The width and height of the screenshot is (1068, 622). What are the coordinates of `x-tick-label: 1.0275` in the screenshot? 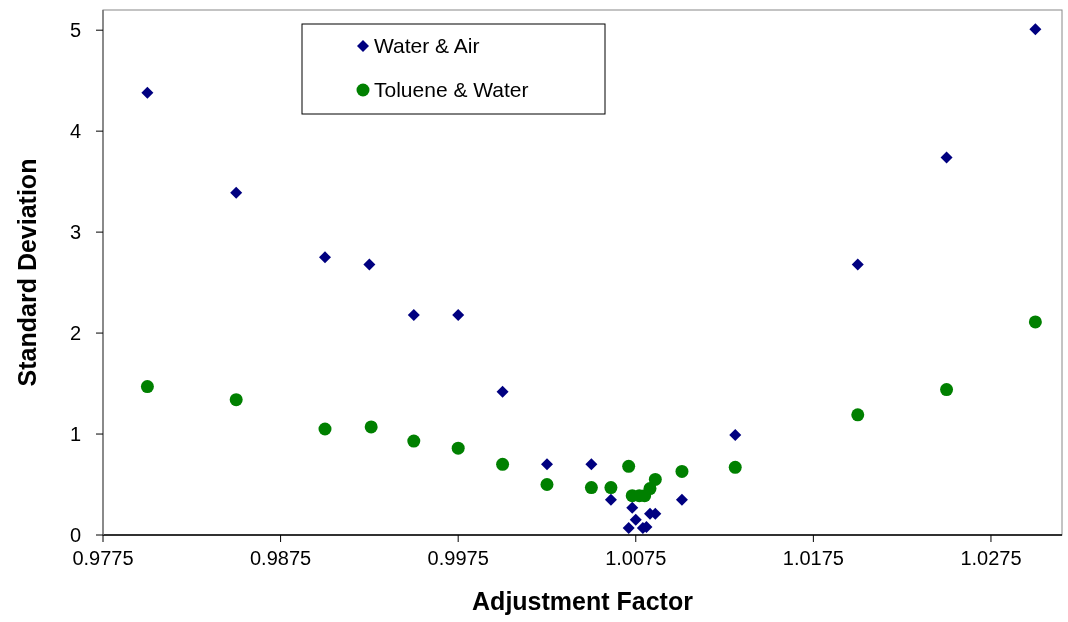 It's located at (991, 558).